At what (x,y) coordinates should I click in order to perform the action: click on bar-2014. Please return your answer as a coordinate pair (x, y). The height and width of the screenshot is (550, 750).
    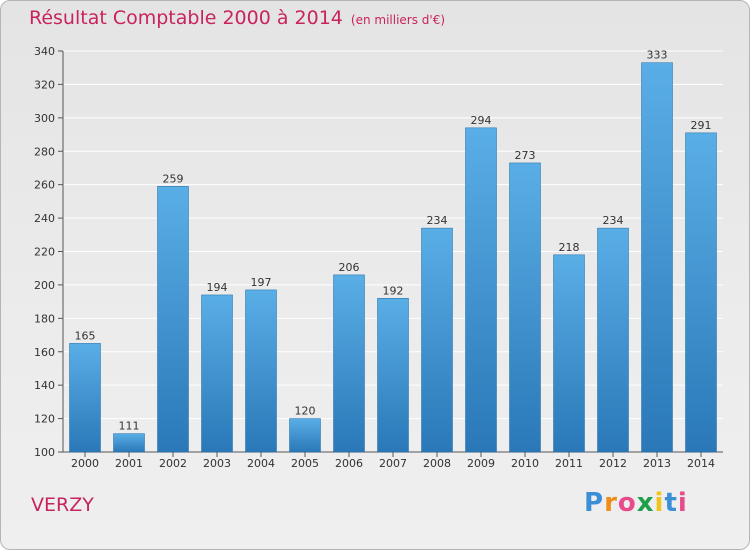
    Looking at the image, I should click on (701, 292).